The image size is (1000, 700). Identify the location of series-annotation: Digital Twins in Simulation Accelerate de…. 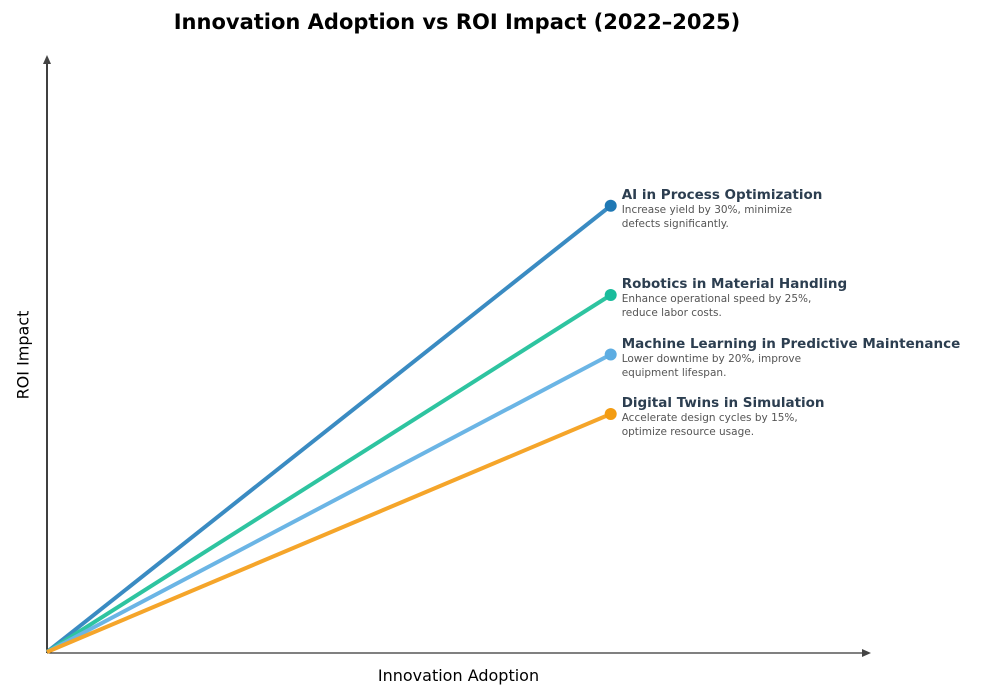
(723, 417).